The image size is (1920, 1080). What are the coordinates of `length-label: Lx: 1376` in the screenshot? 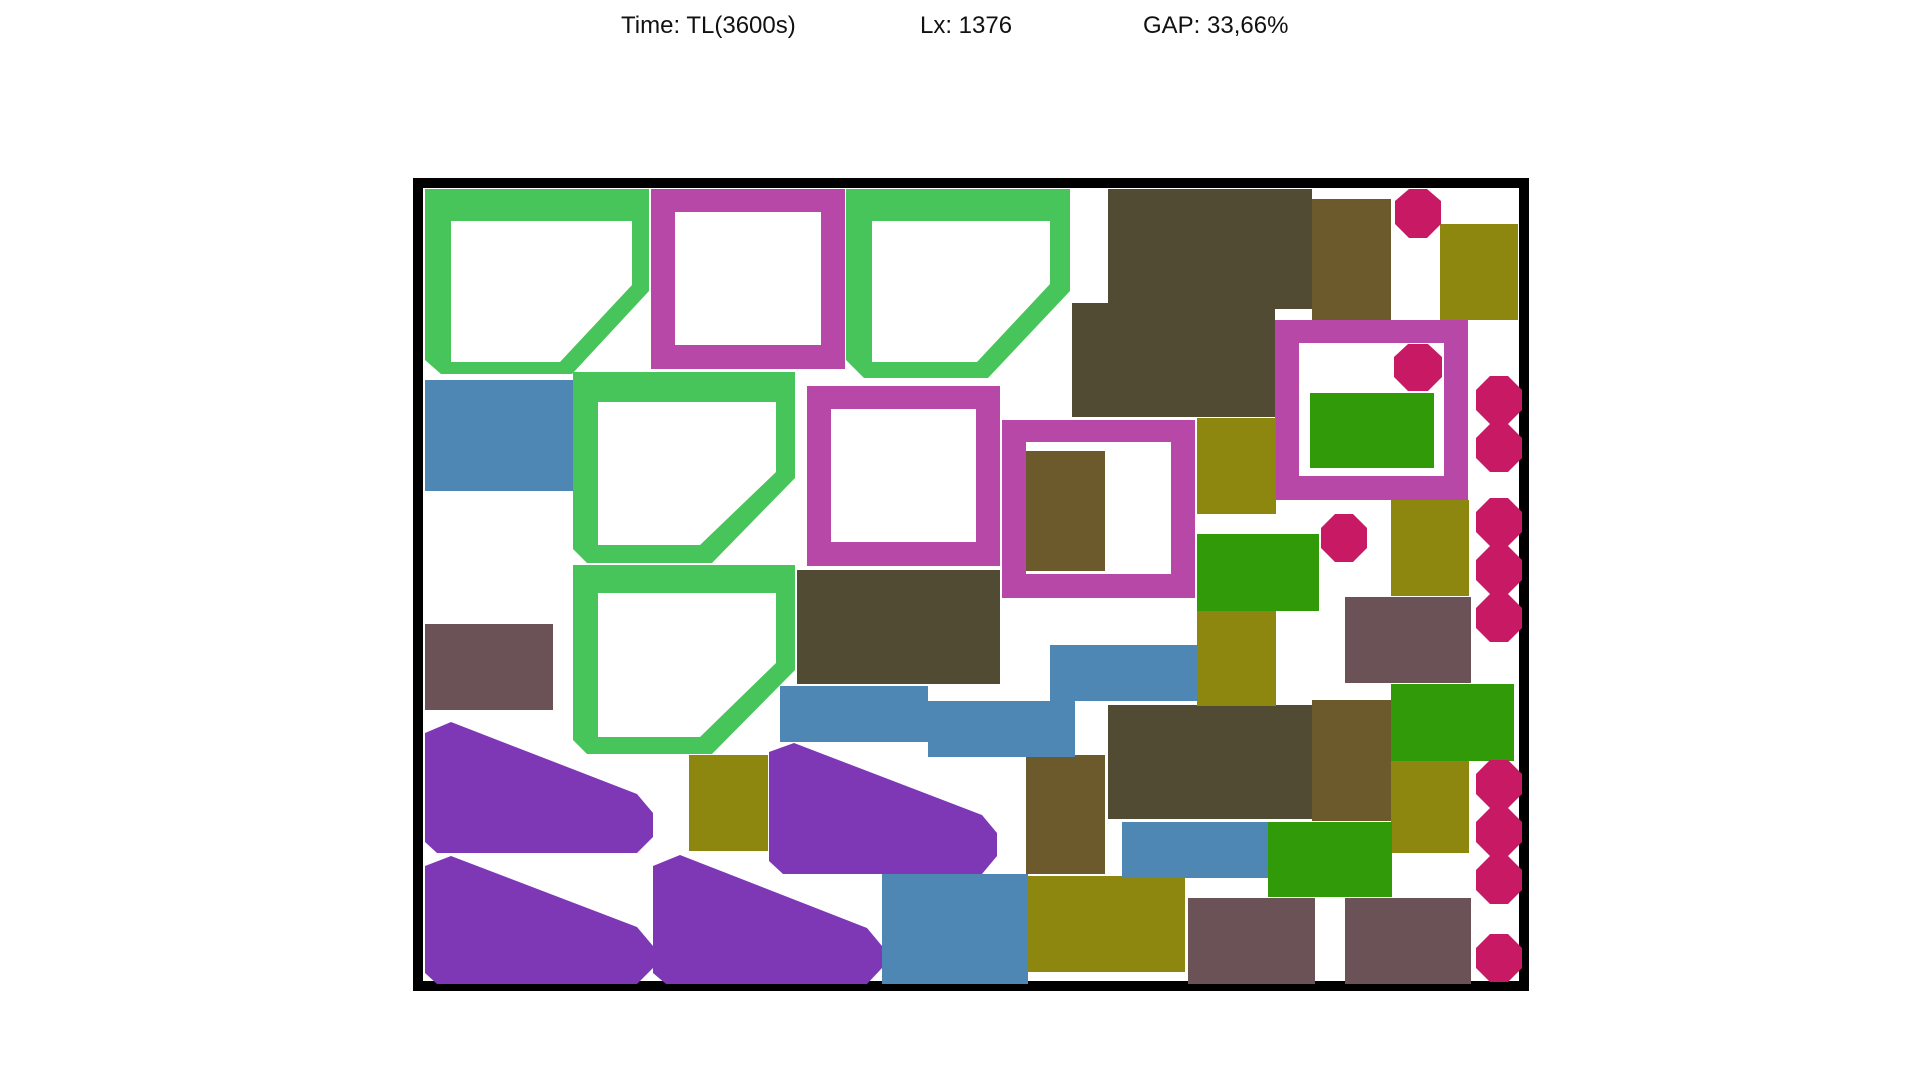 It's located at (966, 25).